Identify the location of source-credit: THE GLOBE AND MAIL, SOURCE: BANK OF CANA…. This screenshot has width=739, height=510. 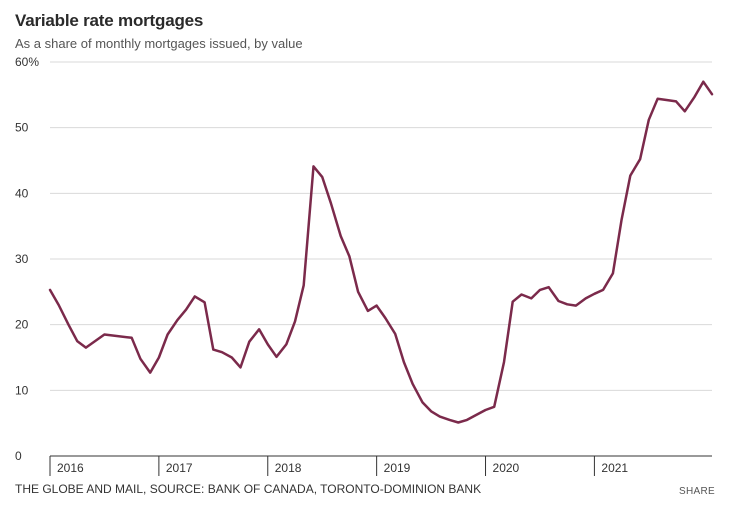
(248, 489).